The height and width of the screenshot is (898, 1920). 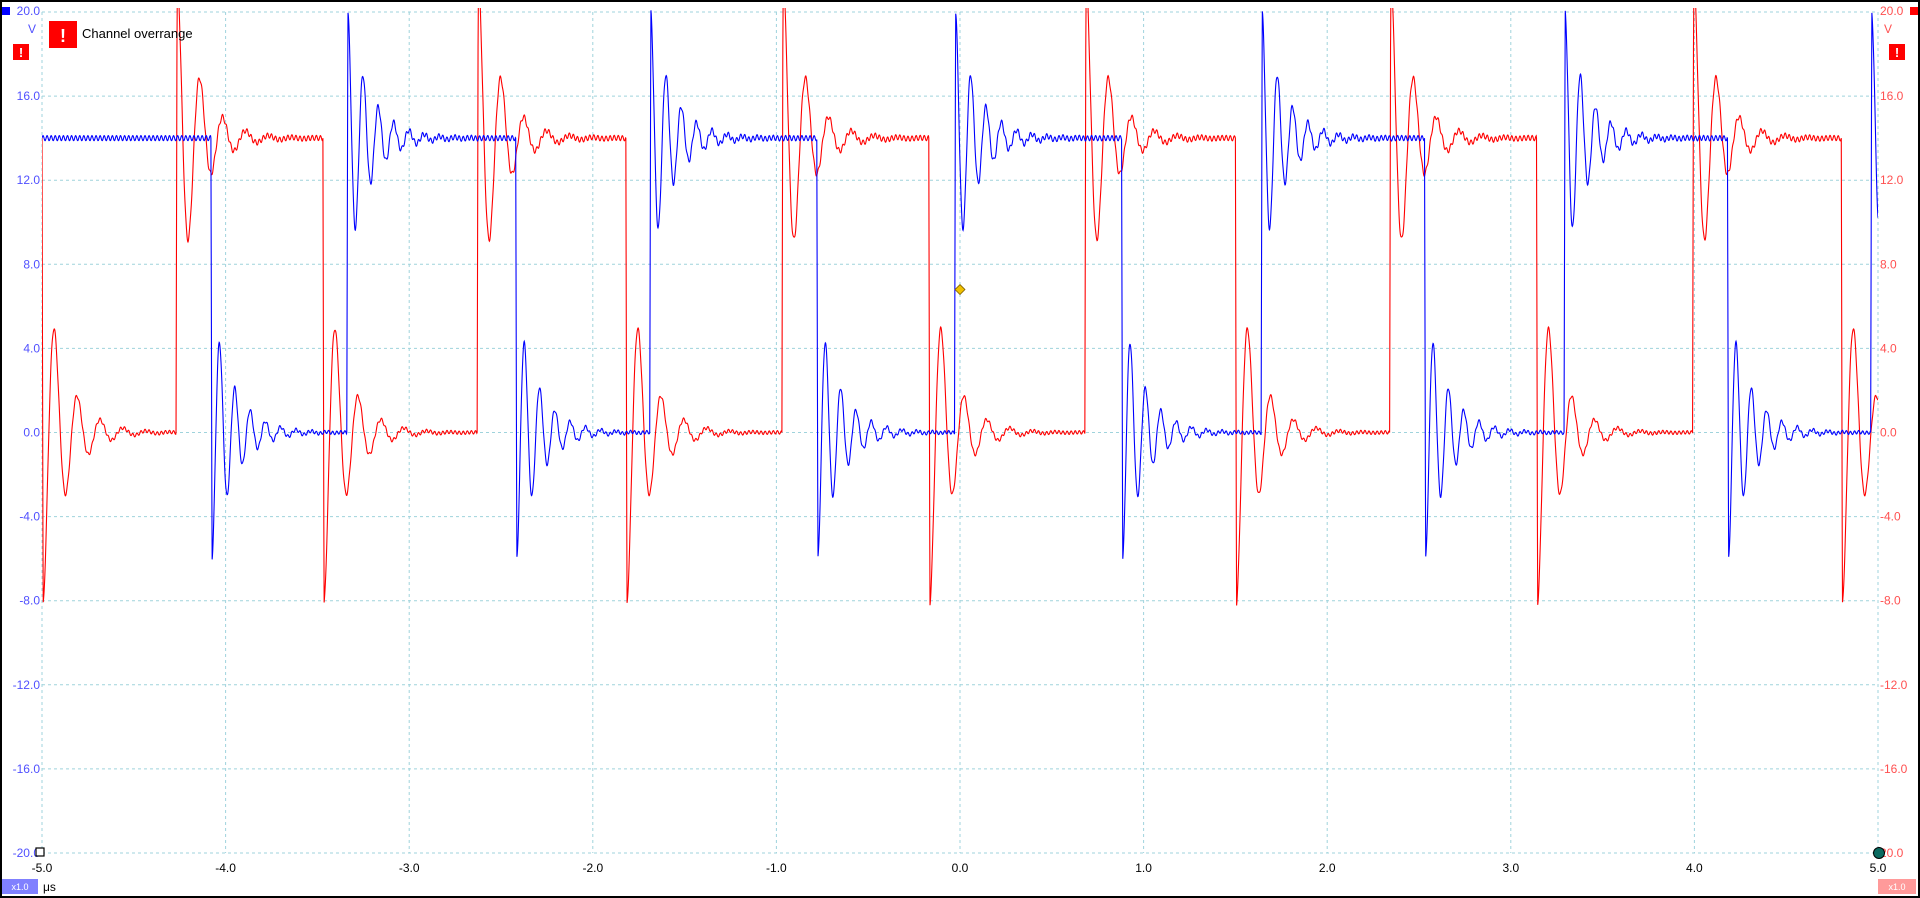 What do you see at coordinates (1892, 180) in the screenshot?
I see `y-tick-label-right: 12.0` at bounding box center [1892, 180].